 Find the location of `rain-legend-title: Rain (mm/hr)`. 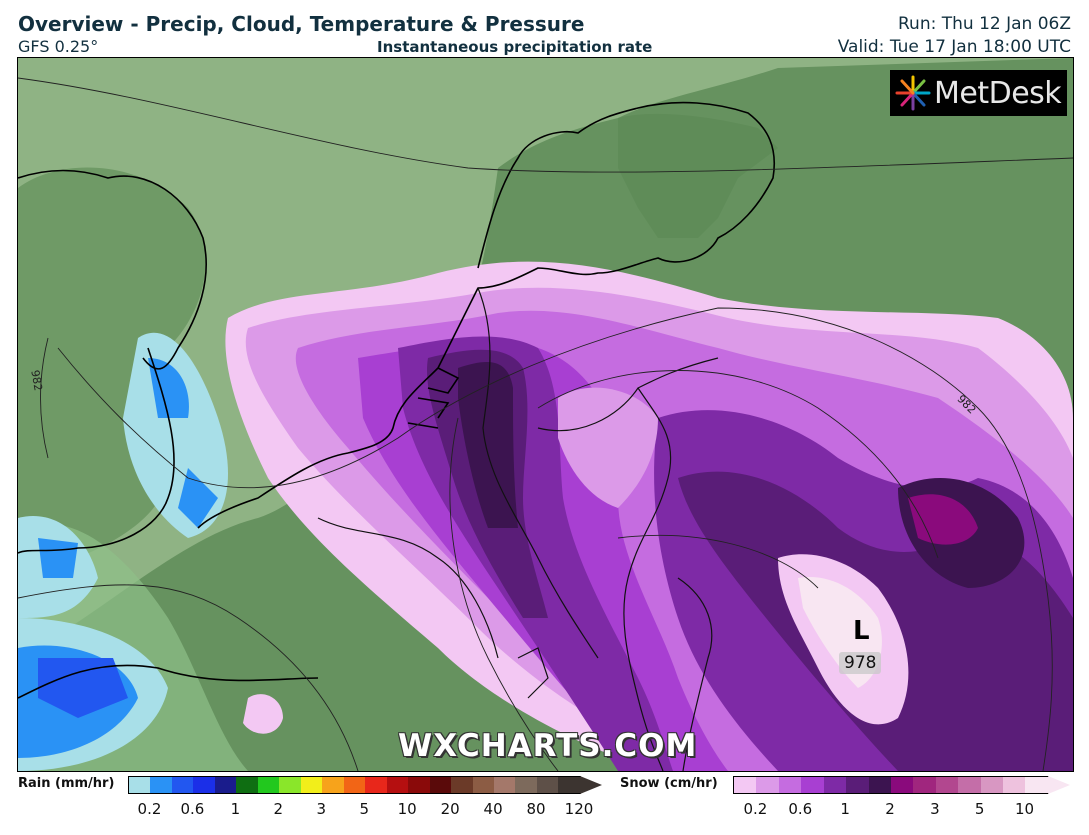

rain-legend-title: Rain (mm/hr) is located at coordinates (66, 783).